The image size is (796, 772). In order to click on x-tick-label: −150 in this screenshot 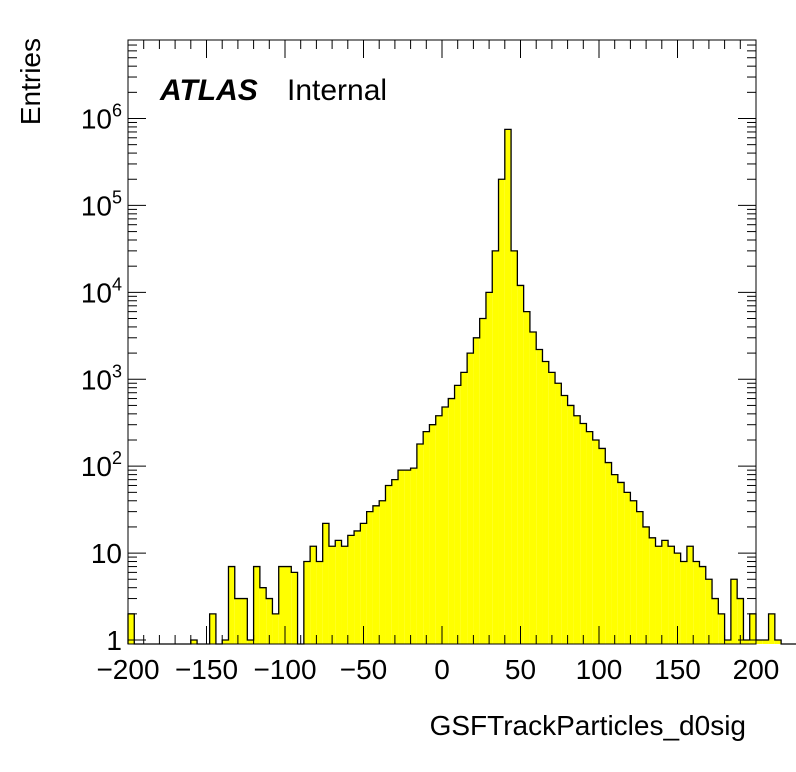, I will do `click(206, 669)`.